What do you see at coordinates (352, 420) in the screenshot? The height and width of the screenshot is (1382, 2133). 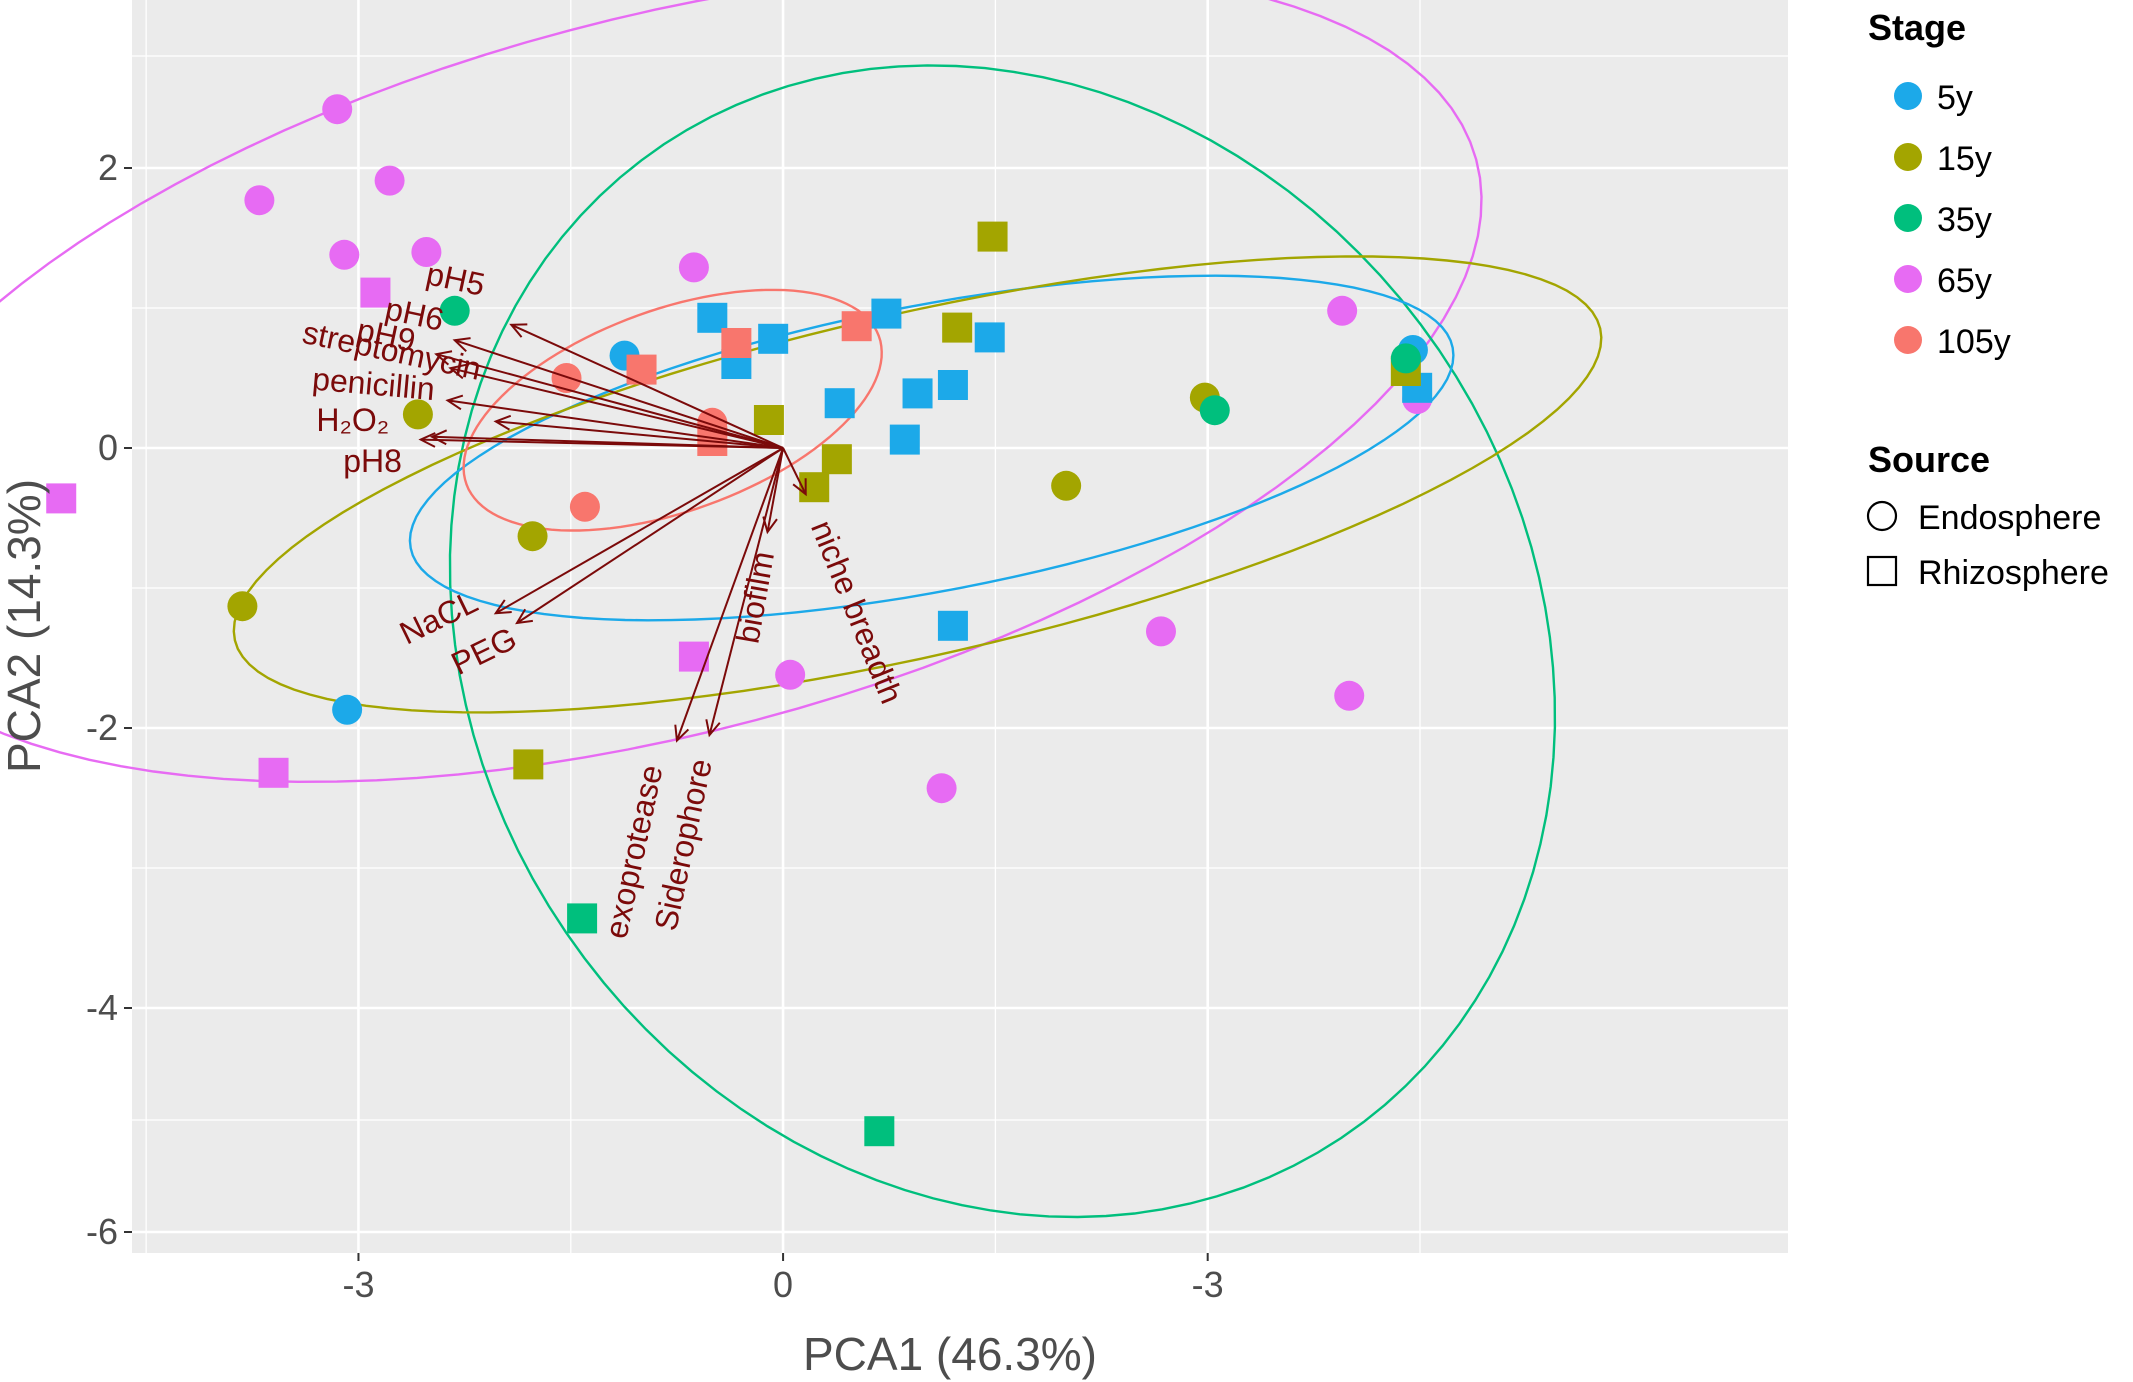 I see `loading-label: H₂O₂` at bounding box center [352, 420].